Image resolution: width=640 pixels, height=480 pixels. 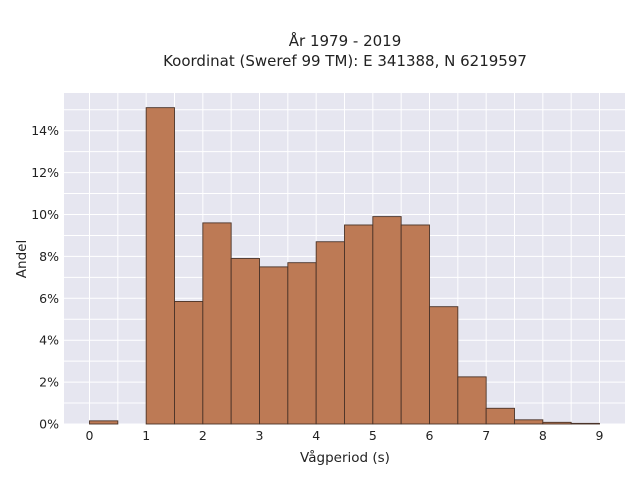 What do you see at coordinates (600, 435) in the screenshot?
I see `x-tick-label: 9` at bounding box center [600, 435].